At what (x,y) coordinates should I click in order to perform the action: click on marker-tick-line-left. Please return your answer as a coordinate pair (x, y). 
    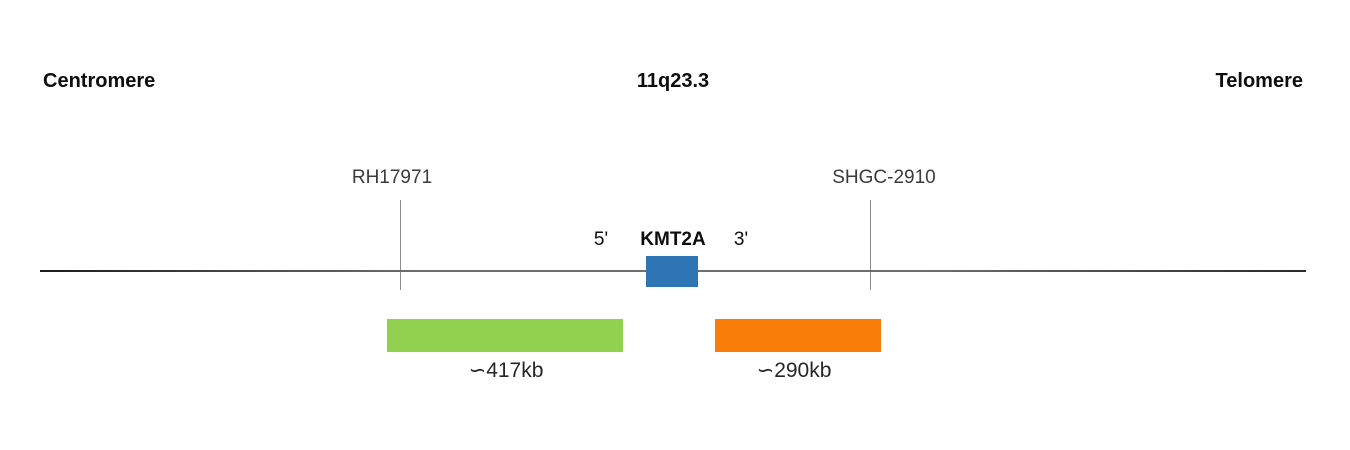
    Looking at the image, I should click on (400, 245).